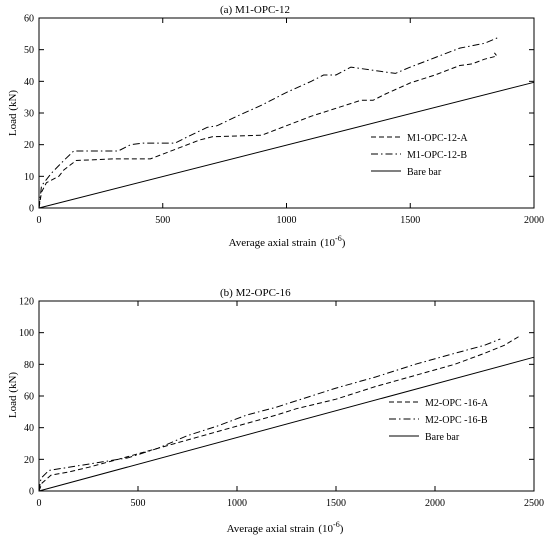  Describe the element at coordinates (534, 503) in the screenshot. I see `x-tick-label: 2500` at that location.